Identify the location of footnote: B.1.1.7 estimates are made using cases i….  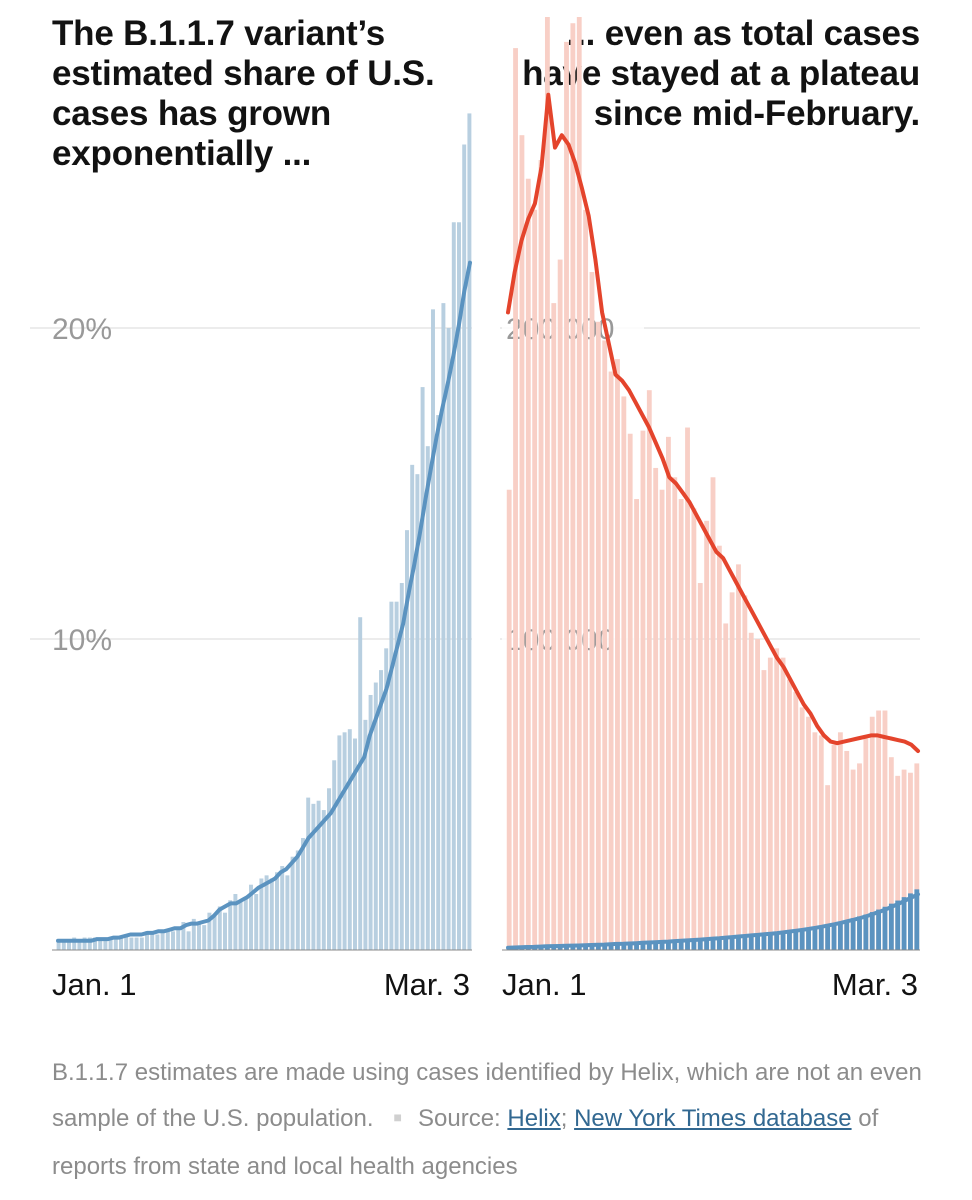
(492, 1120).